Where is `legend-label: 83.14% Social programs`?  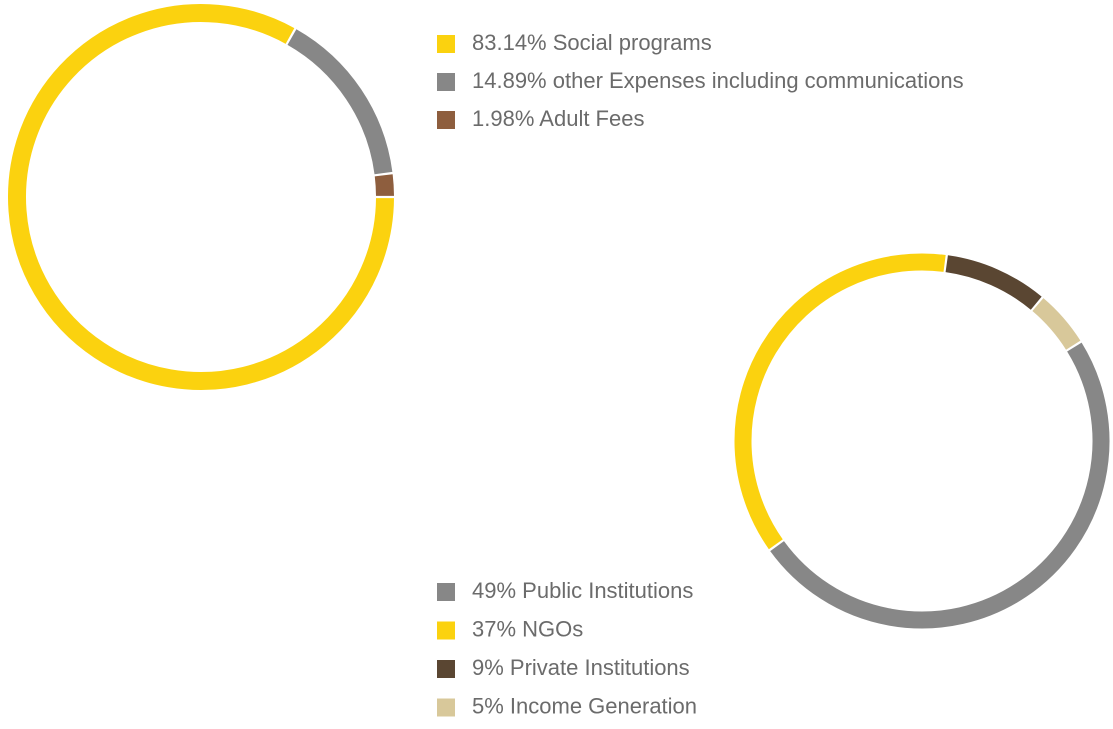 legend-label: 83.14% Social programs is located at coordinates (592, 42).